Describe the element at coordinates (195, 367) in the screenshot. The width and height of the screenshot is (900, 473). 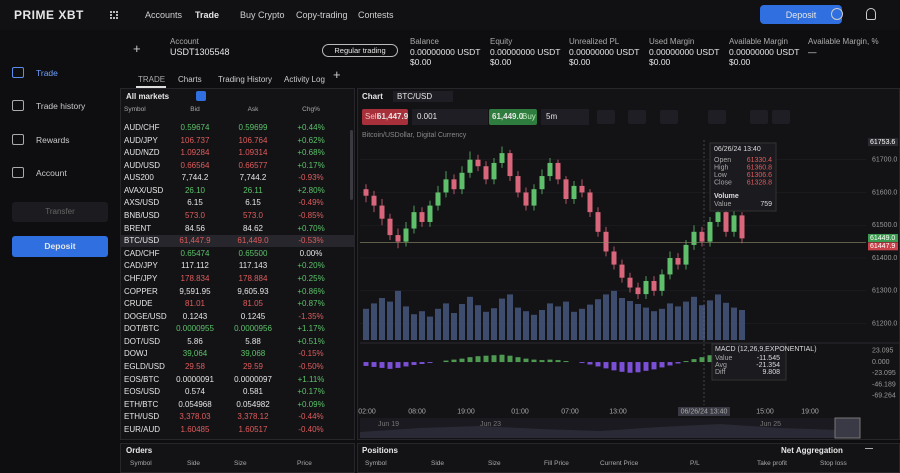
I see `bid: 29.58` at that location.